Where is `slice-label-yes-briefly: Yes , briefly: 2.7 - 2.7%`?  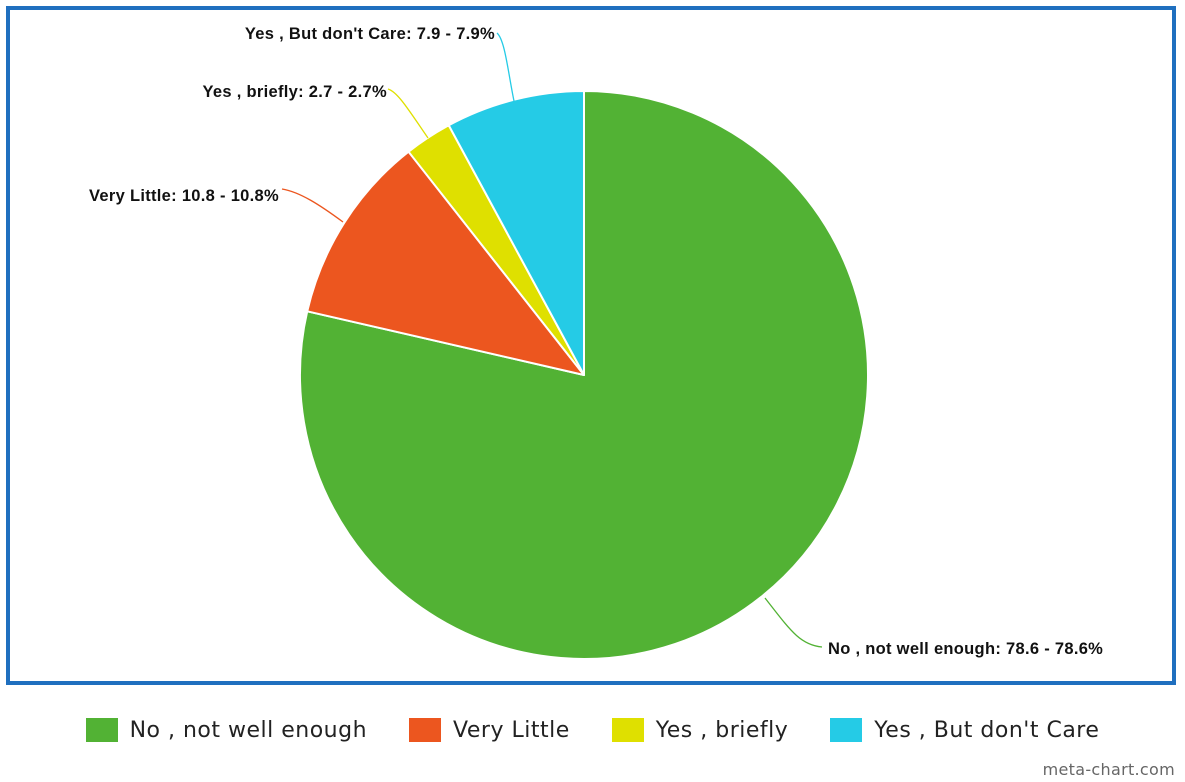 slice-label-yes-briefly: Yes , briefly: 2.7 - 2.7% is located at coordinates (294, 92).